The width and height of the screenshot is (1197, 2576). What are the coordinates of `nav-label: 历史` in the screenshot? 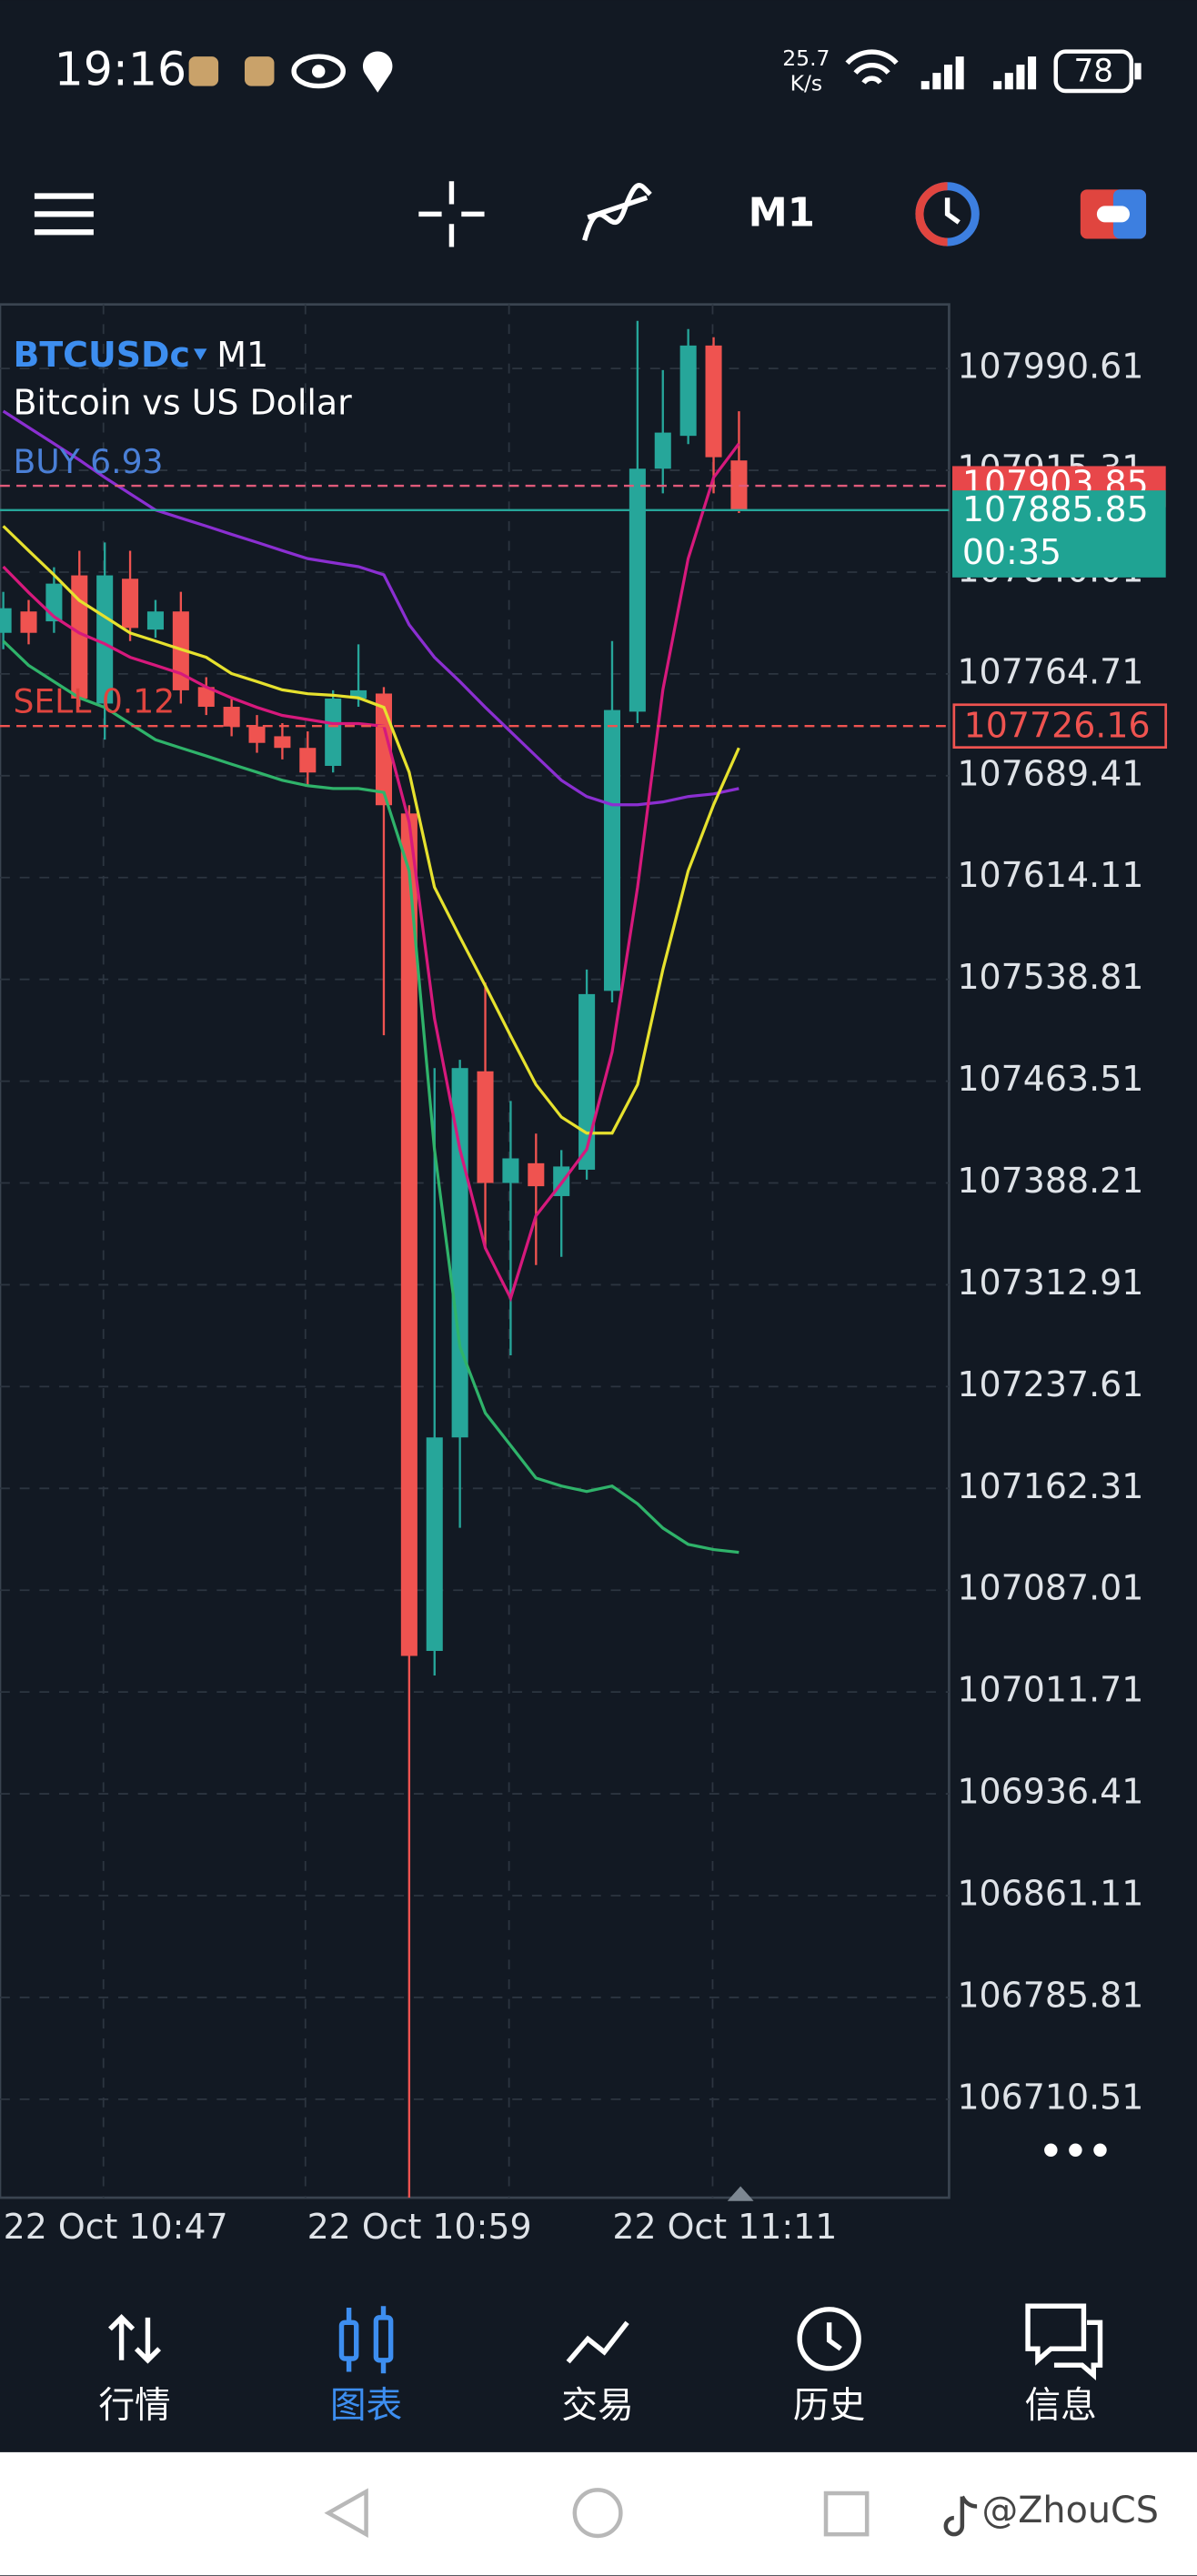 It's located at (829, 2406).